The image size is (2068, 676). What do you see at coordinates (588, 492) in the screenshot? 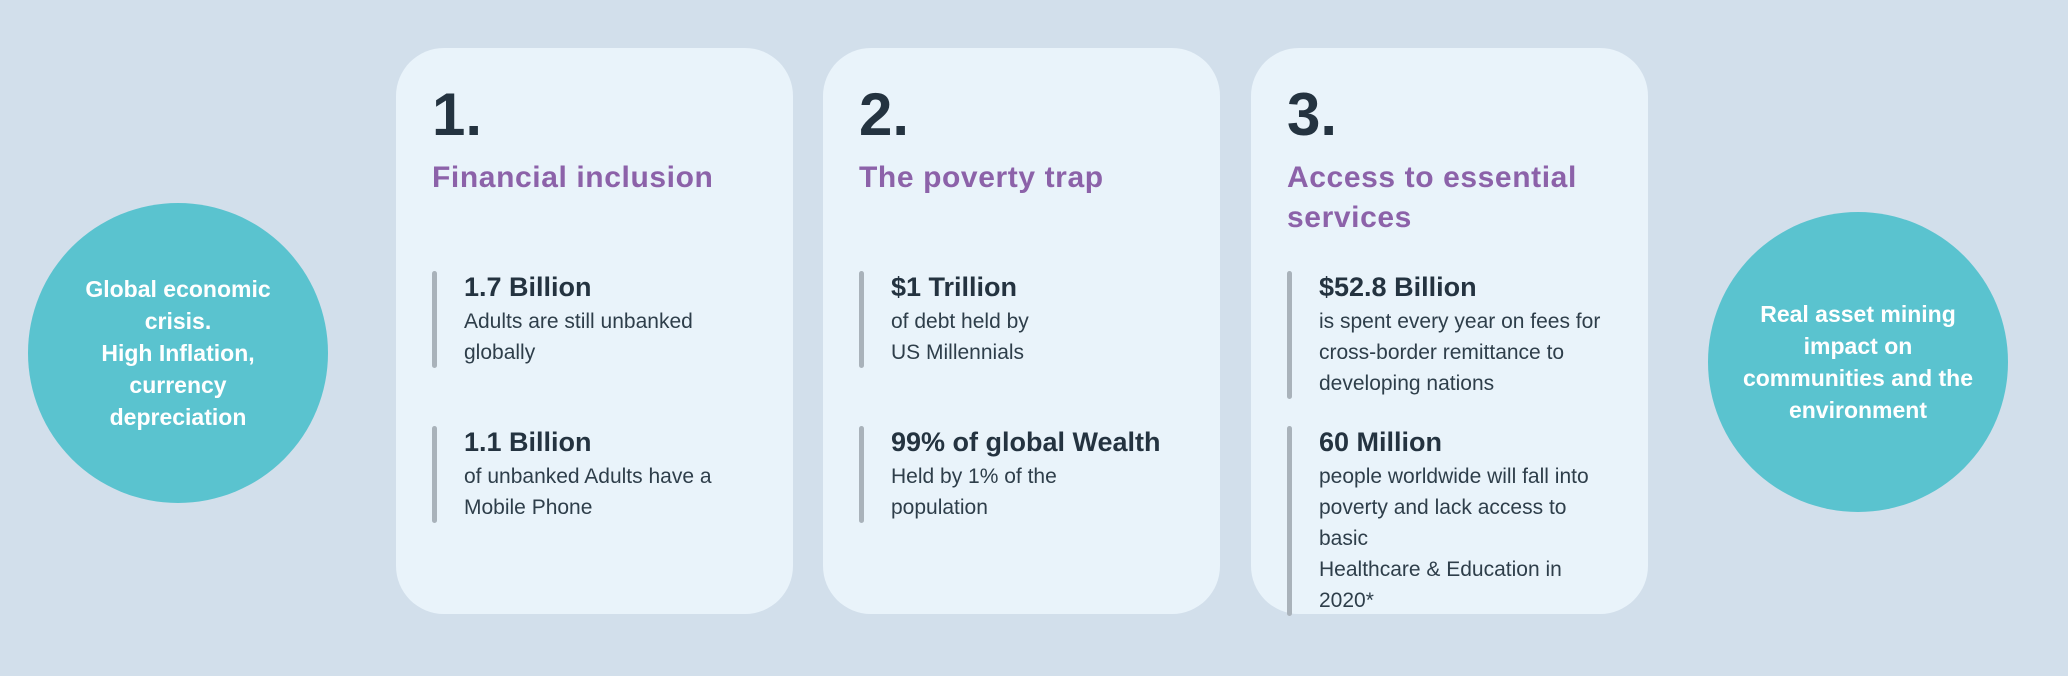
I see `stat-description: of unbanked Adults have a Mobile Phone` at bounding box center [588, 492].